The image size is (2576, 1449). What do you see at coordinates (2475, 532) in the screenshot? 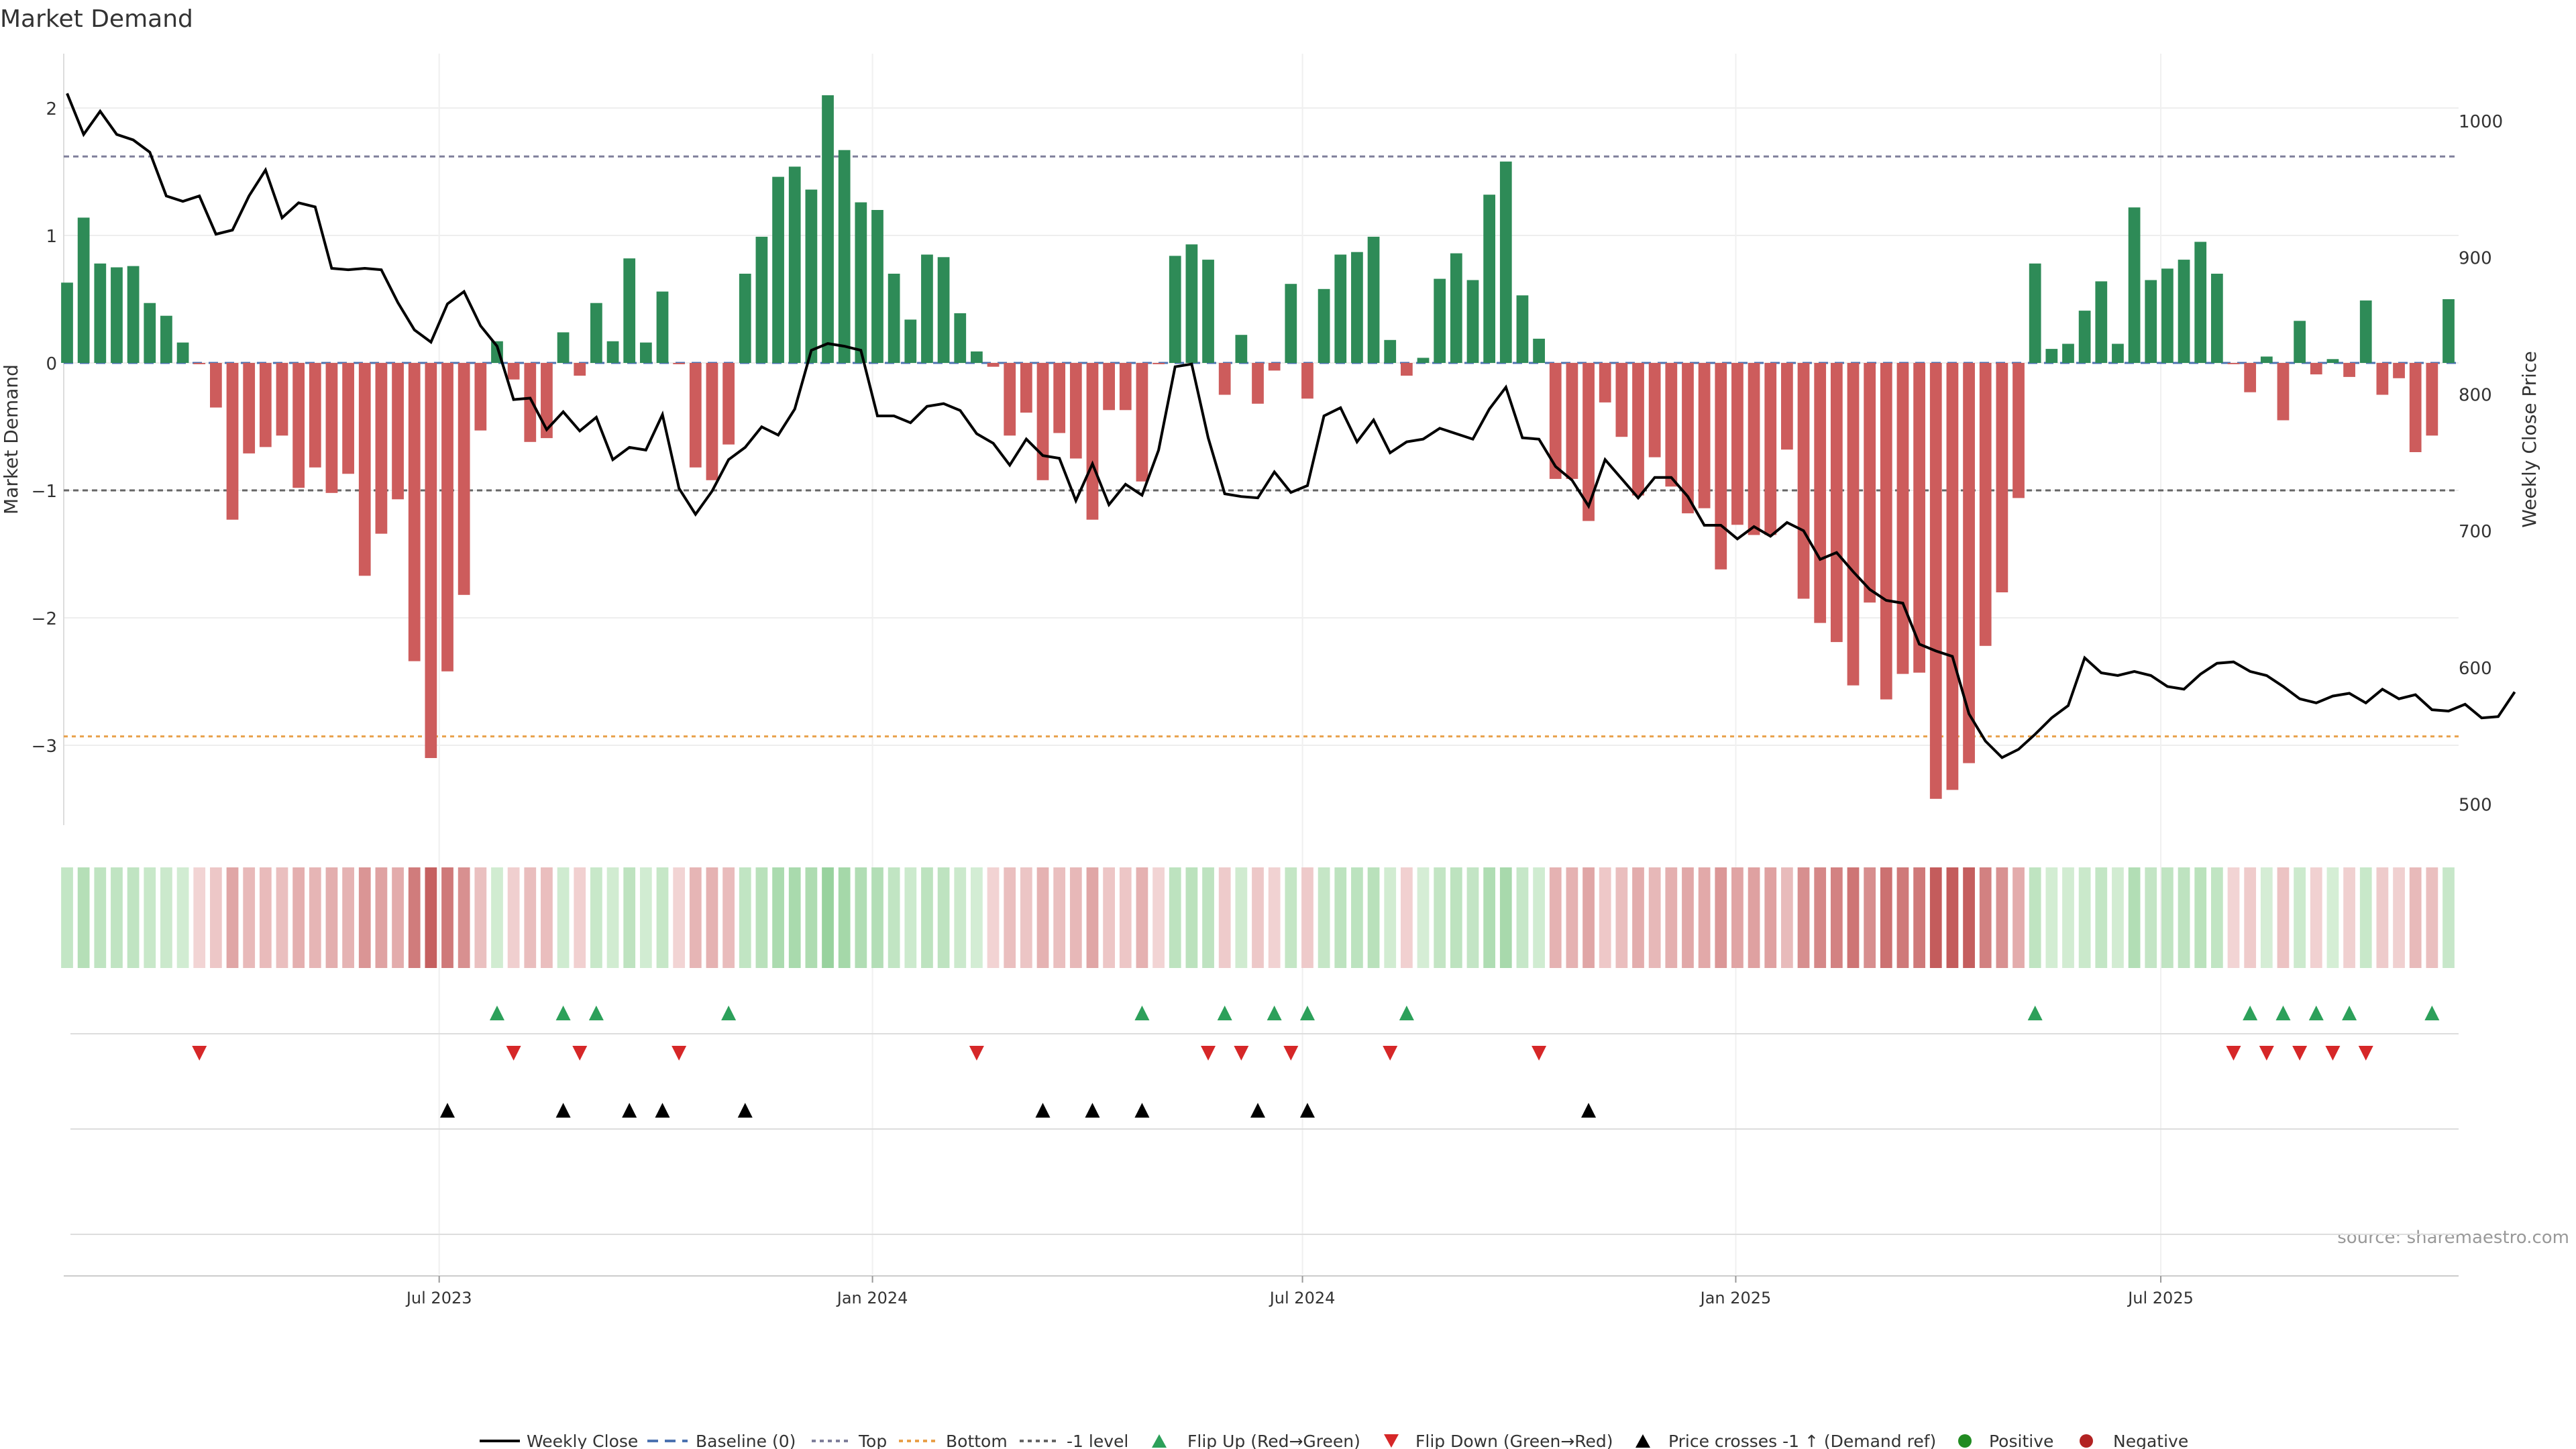
I see `y2-tick-label: 700` at bounding box center [2475, 532].